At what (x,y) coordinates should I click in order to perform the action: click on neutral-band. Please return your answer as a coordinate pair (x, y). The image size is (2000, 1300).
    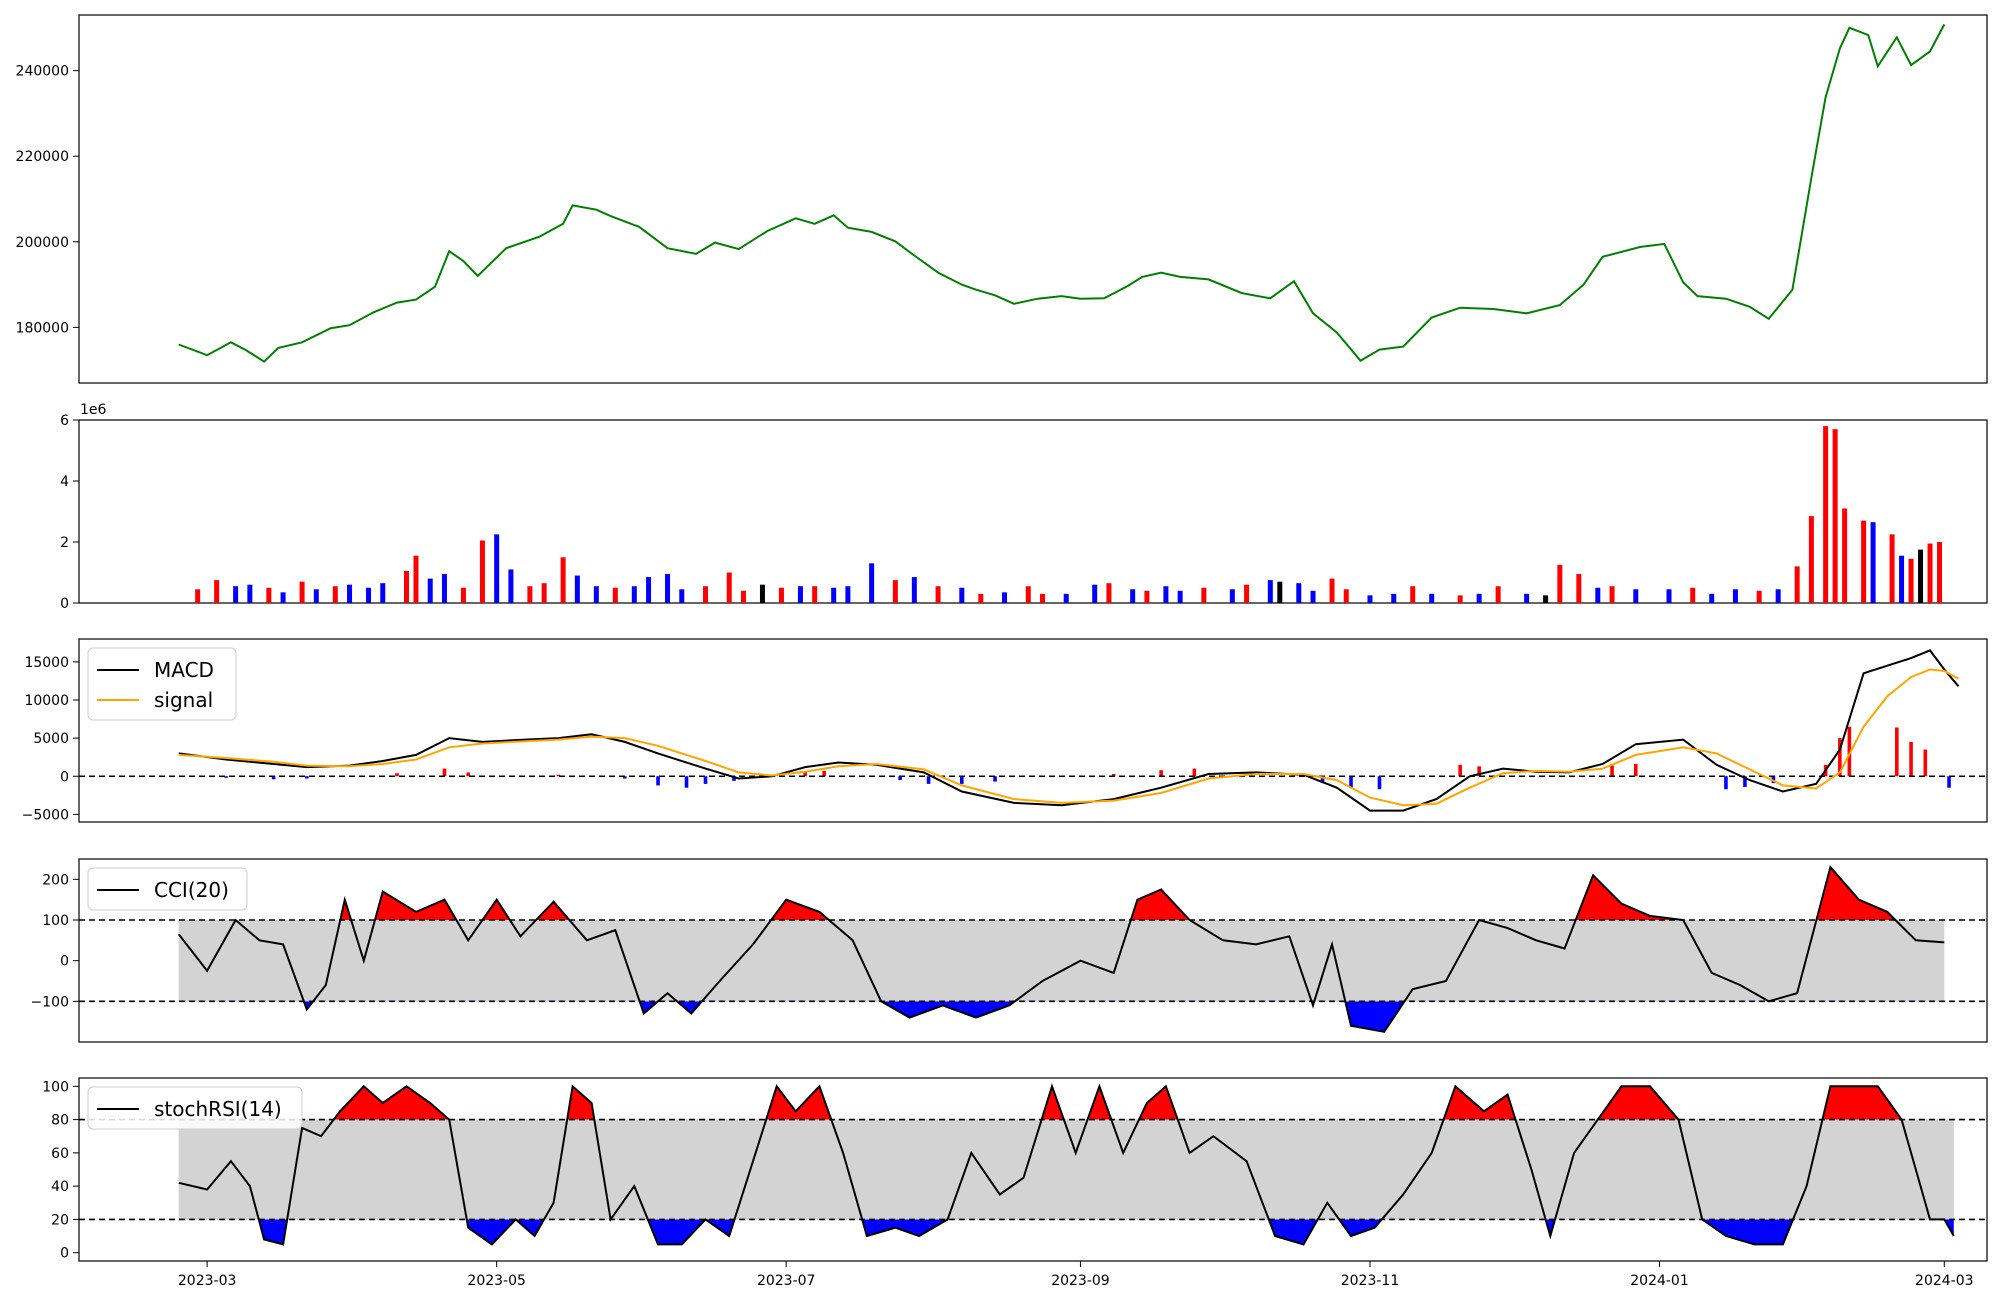
    Looking at the image, I should click on (1066, 1169).